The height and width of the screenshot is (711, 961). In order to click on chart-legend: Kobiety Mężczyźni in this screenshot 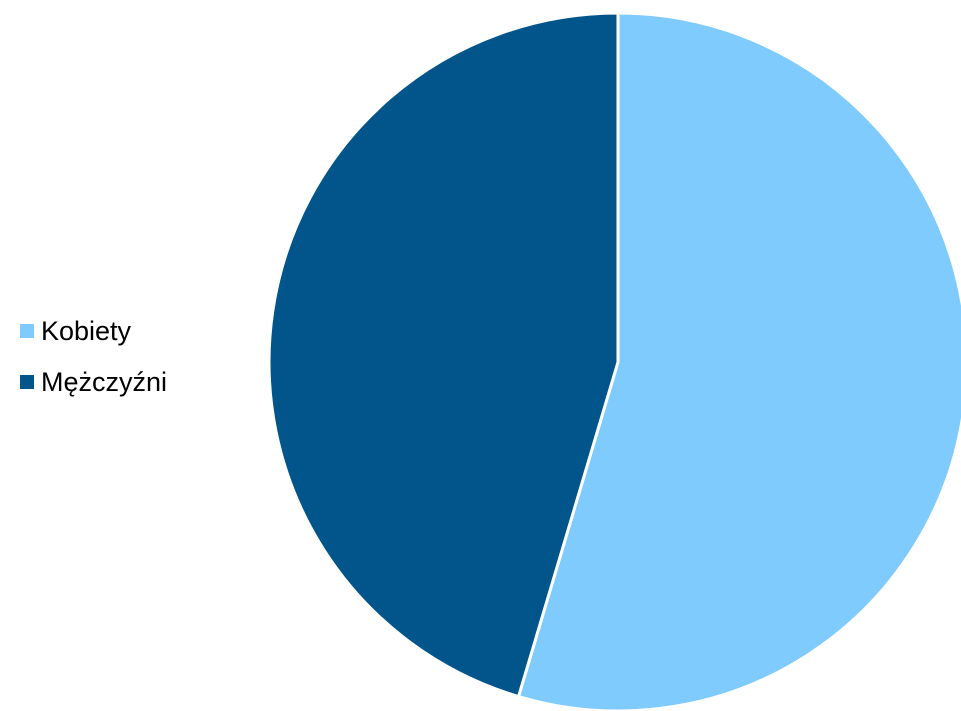, I will do `click(93, 369)`.